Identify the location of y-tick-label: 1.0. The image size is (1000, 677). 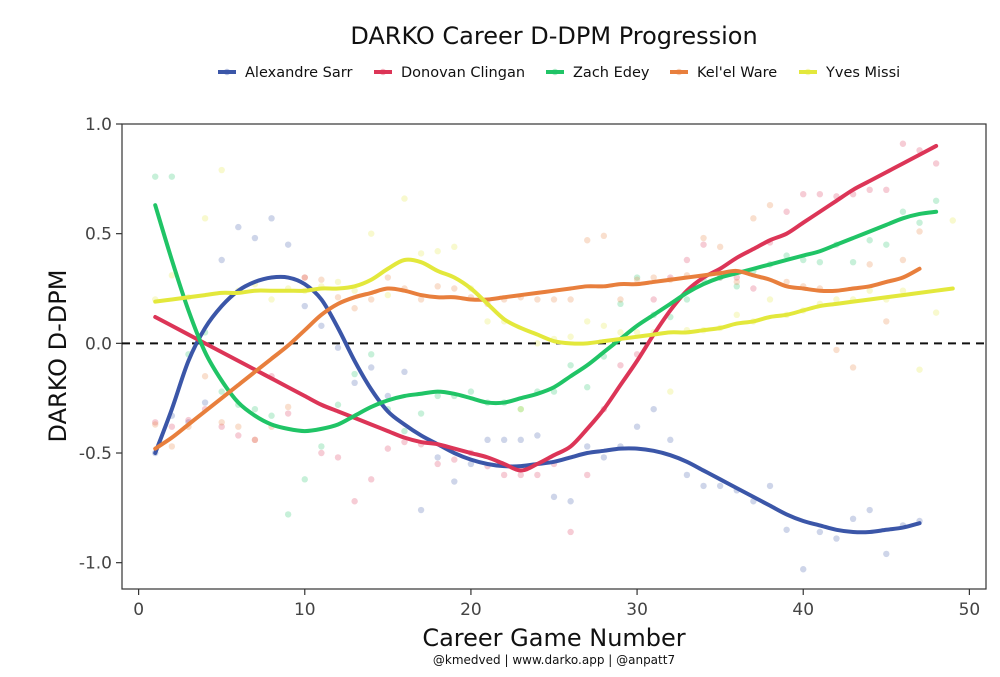
(98, 125).